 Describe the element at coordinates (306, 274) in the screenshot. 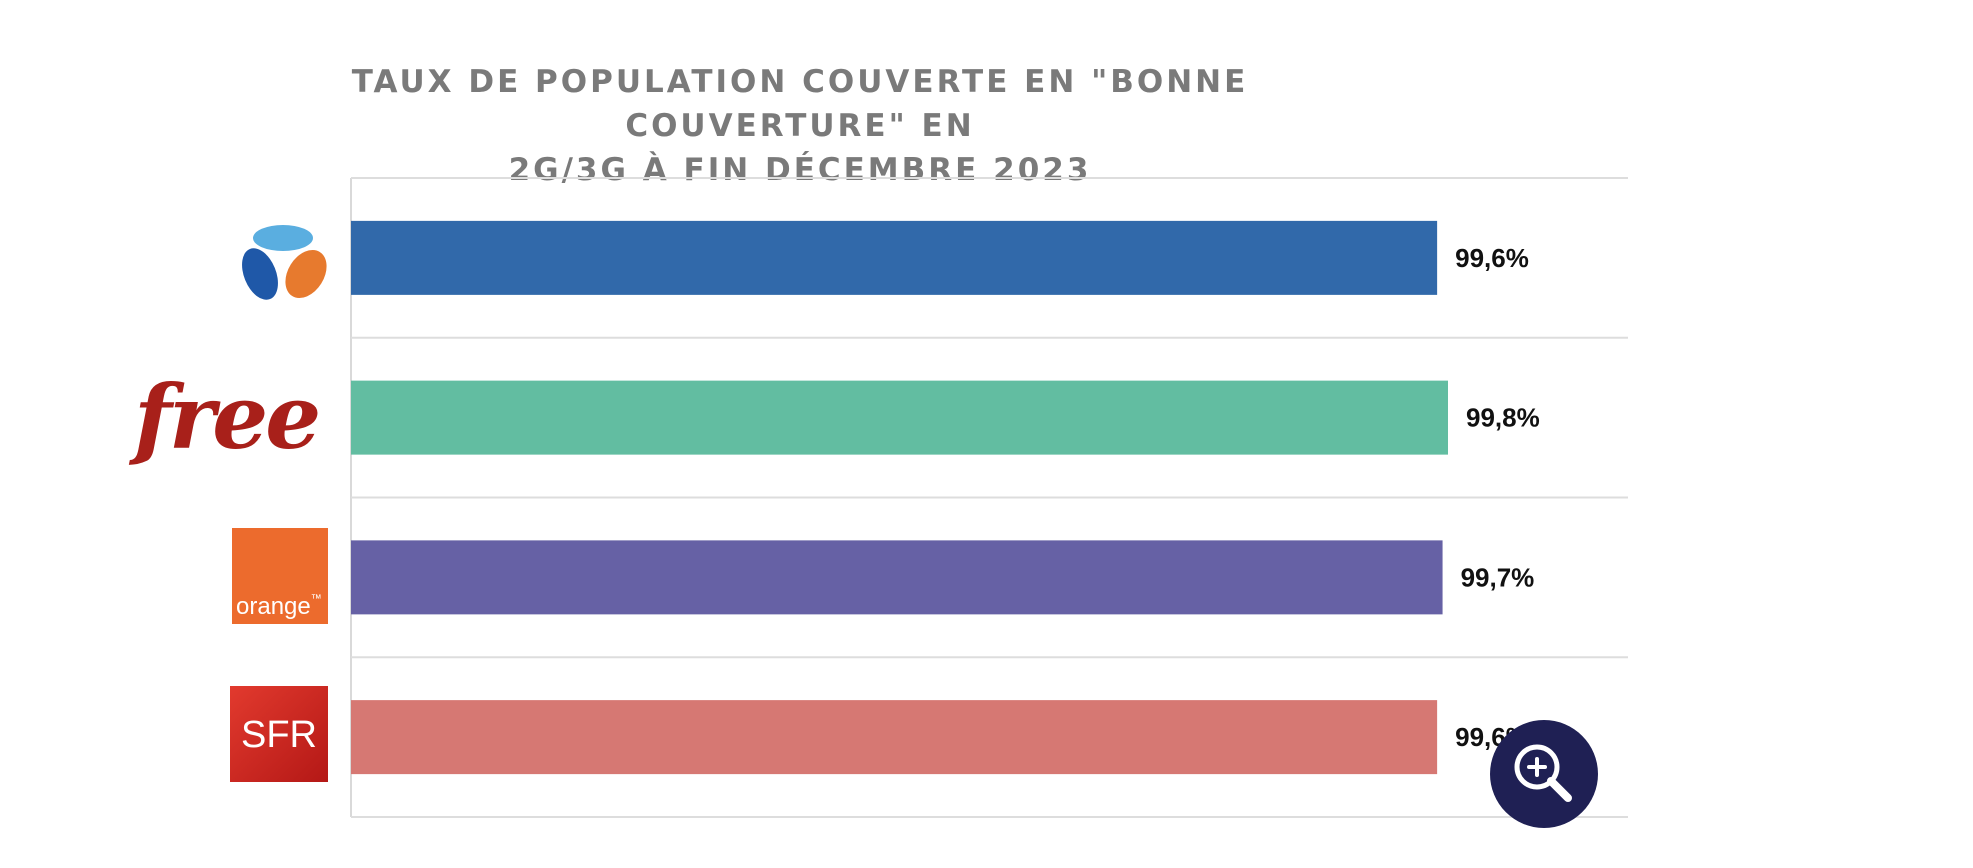

I see `bouygues-logo-right-ellipse` at that location.